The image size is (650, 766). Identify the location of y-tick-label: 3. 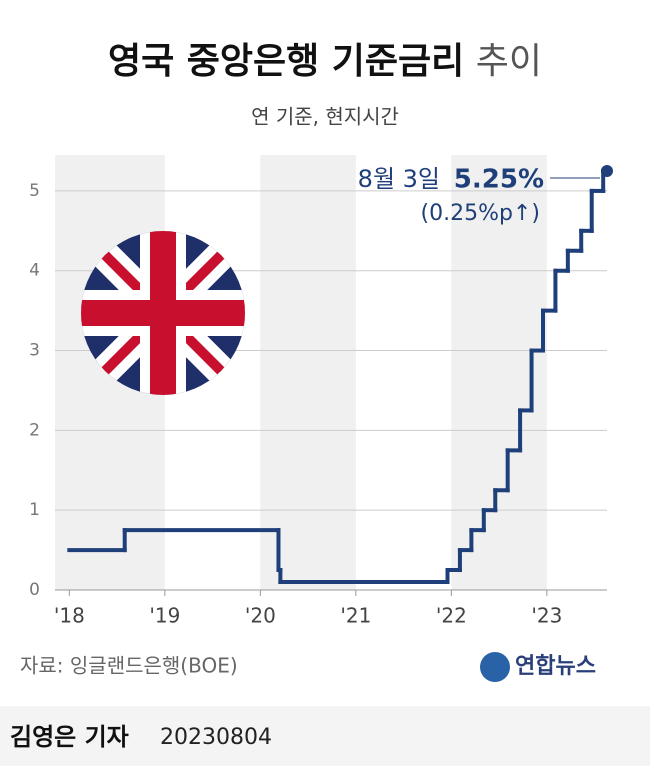
(34, 351).